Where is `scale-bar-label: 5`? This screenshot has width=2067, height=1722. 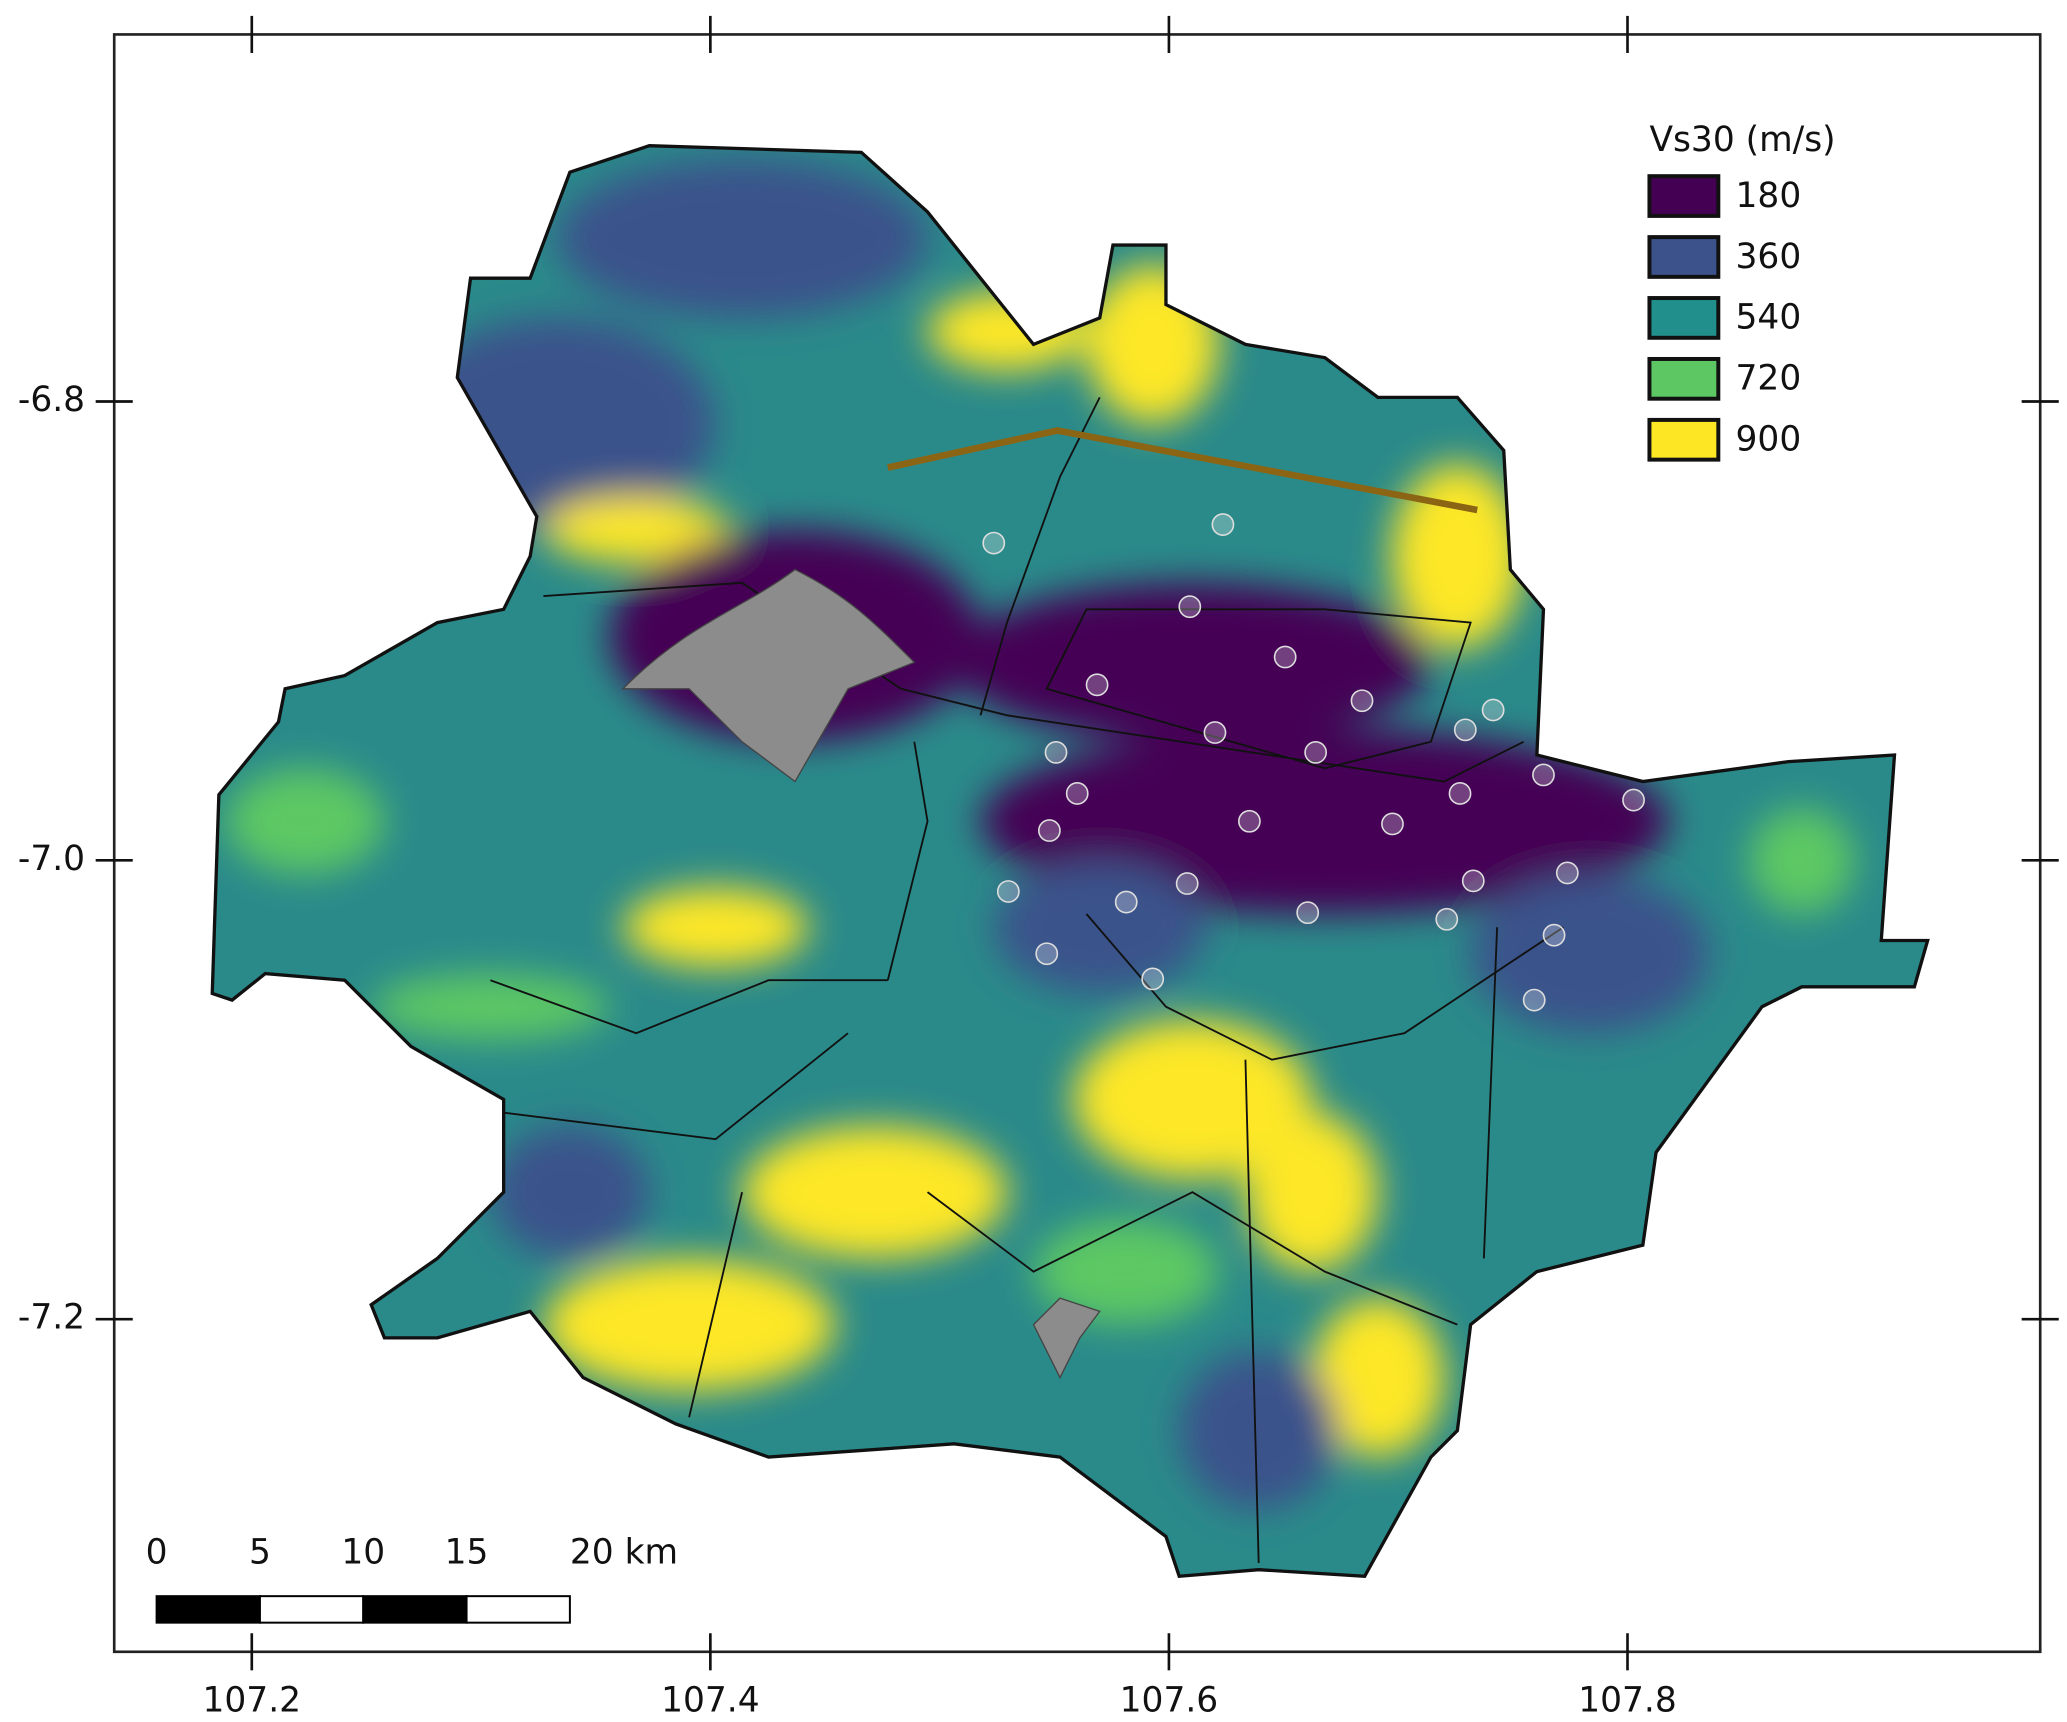
scale-bar-label: 5 is located at coordinates (260, 1552).